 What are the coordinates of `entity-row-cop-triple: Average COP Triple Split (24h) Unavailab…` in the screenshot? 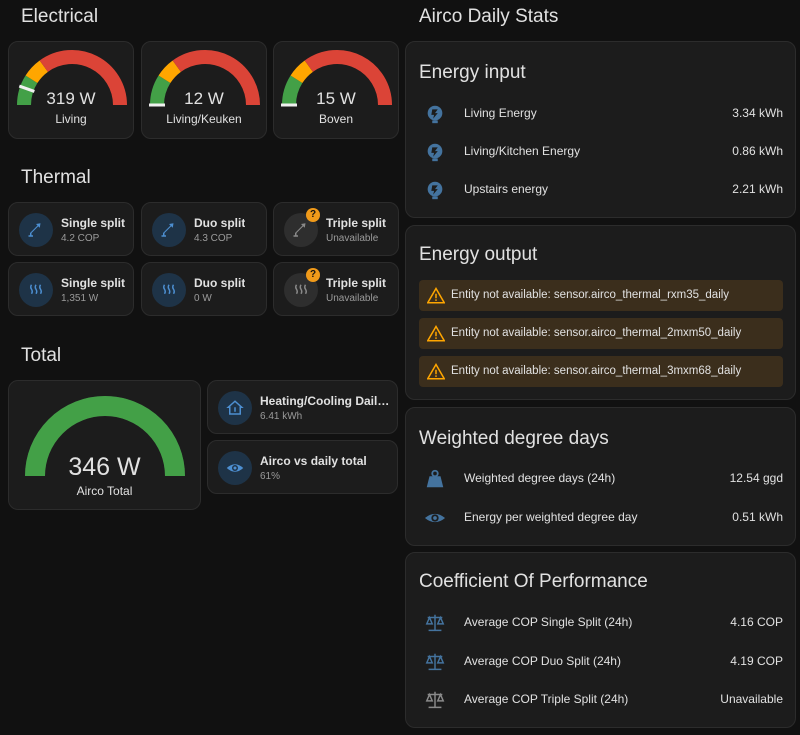 It's located at (600, 699).